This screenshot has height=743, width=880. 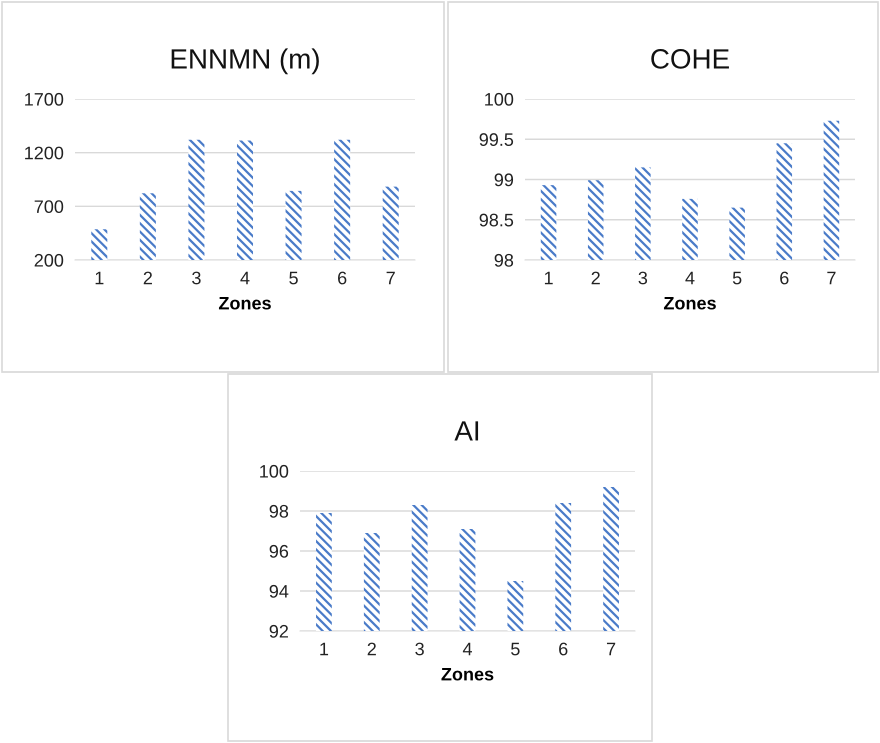 I want to click on y-tick-label: 99, so click(x=504, y=179).